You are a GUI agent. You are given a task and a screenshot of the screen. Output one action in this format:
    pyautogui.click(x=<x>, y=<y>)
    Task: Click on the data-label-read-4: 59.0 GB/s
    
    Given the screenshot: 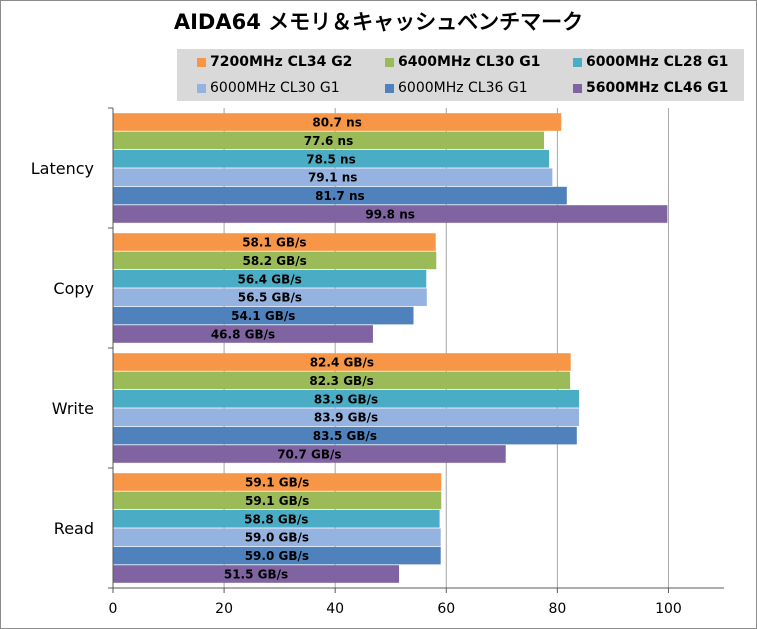 What is the action you would take?
    pyautogui.click(x=277, y=538)
    